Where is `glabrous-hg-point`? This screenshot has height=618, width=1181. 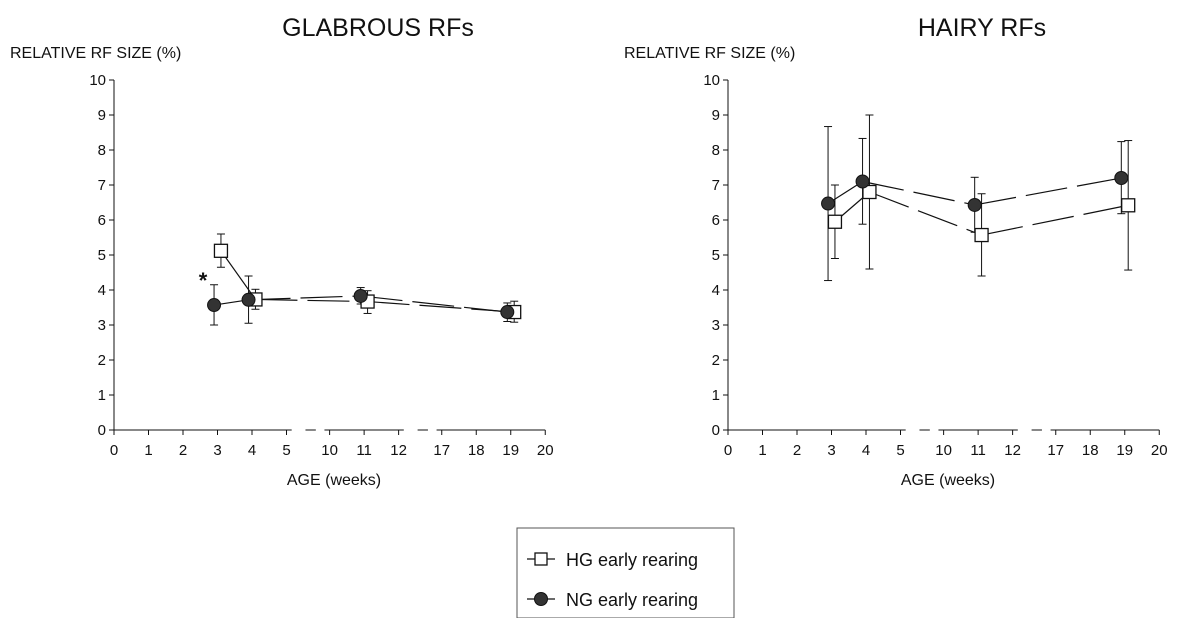 glabrous-hg-point is located at coordinates (221, 250).